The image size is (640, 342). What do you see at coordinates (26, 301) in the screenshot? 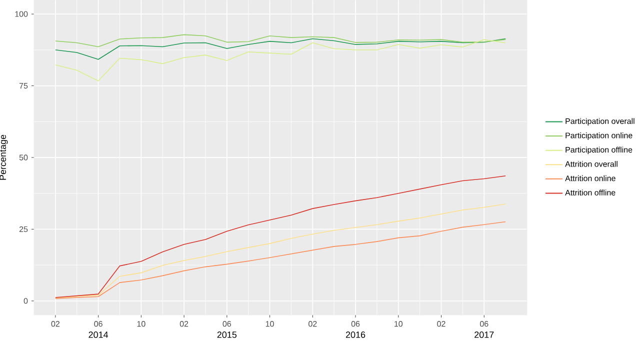
I see `y-tick-label: 0` at bounding box center [26, 301].